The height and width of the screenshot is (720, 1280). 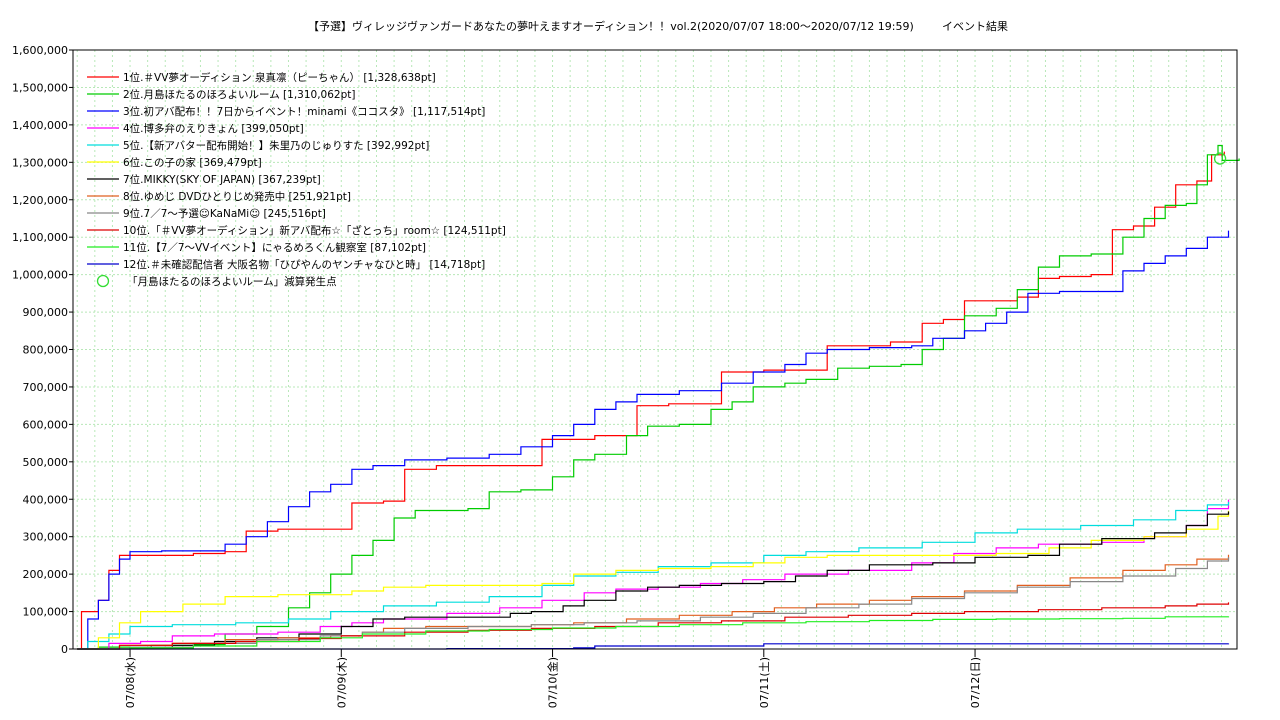 I want to click on markers, so click(x=1220, y=158).